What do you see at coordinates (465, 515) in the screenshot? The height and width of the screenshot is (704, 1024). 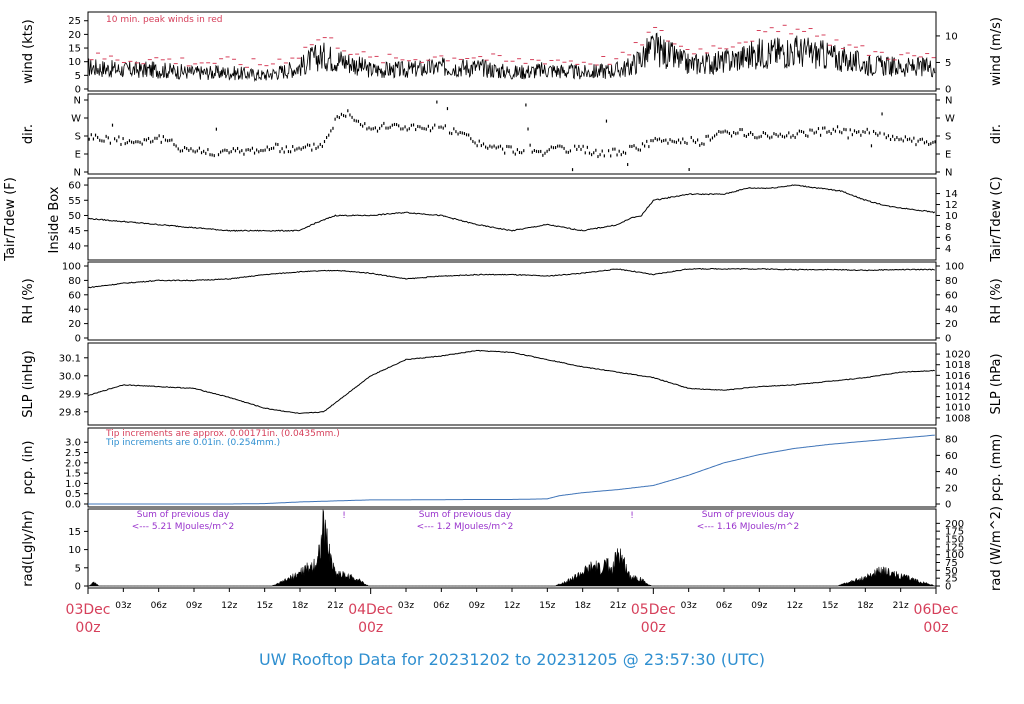 I see `rad-sum-2-line1: Sum of previous day` at bounding box center [465, 515].